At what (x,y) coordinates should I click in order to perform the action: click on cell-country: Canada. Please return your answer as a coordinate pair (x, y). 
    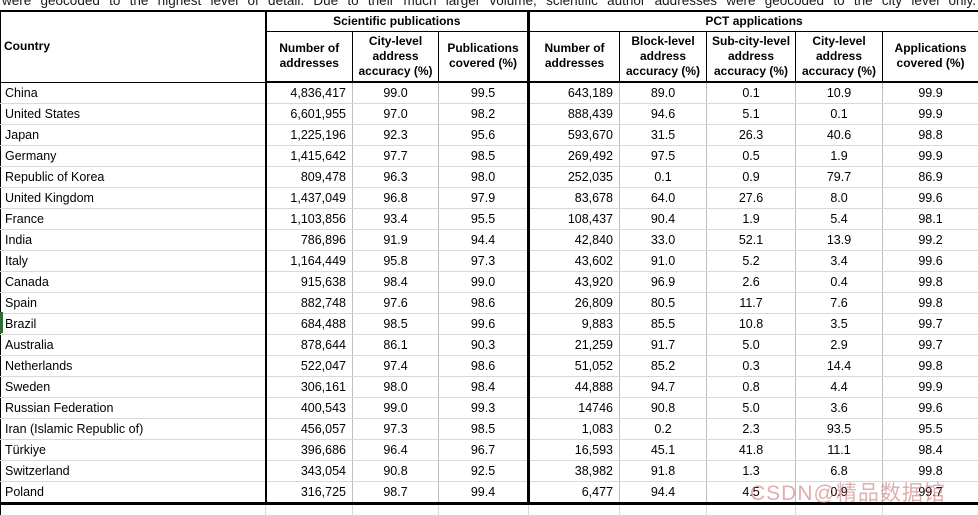
    Looking at the image, I should click on (133, 282).